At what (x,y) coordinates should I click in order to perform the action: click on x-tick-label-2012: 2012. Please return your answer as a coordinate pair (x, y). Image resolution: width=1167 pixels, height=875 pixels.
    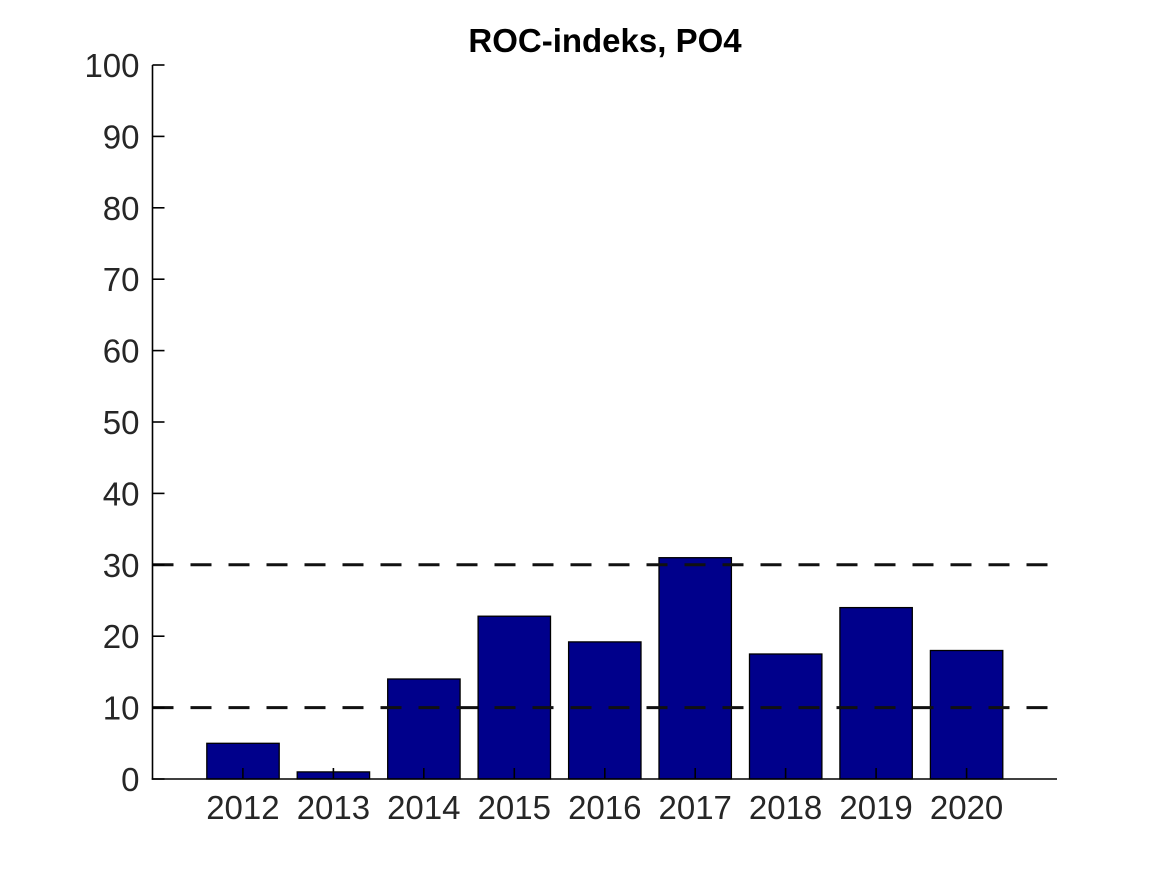
    Looking at the image, I should click on (242, 807).